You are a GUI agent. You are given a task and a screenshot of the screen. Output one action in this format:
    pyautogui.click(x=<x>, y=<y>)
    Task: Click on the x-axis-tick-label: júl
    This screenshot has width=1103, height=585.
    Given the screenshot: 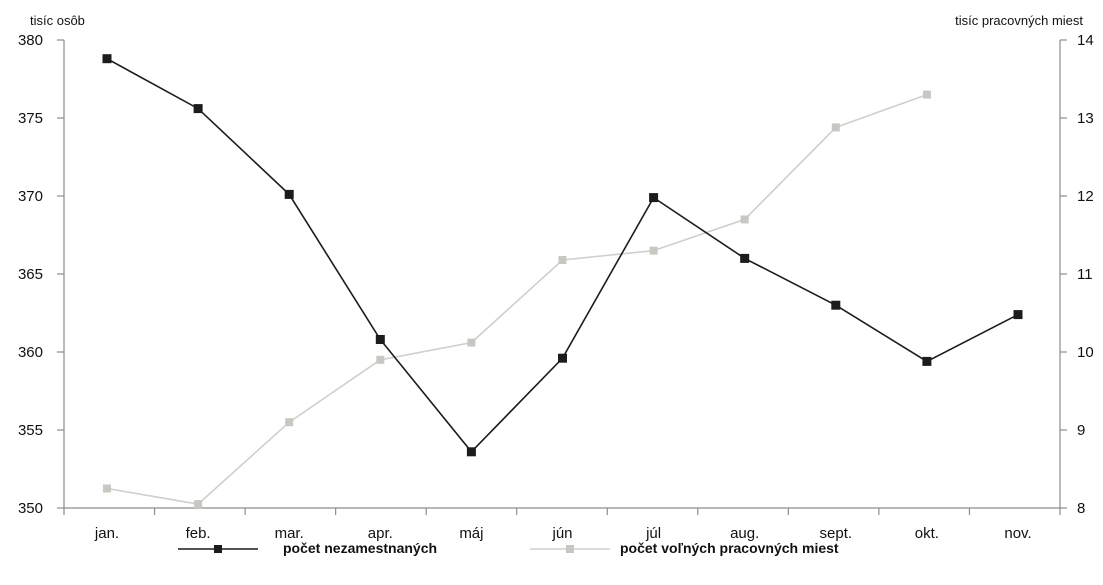 What is the action you would take?
    pyautogui.click(x=653, y=533)
    